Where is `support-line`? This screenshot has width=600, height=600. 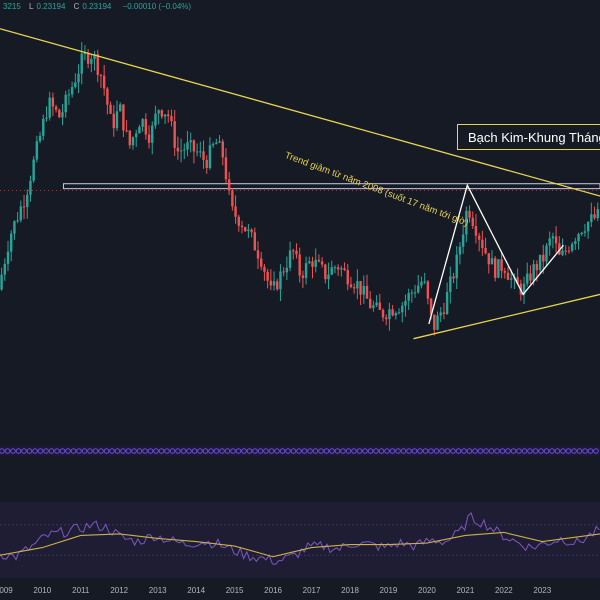
support-line is located at coordinates (506, 316).